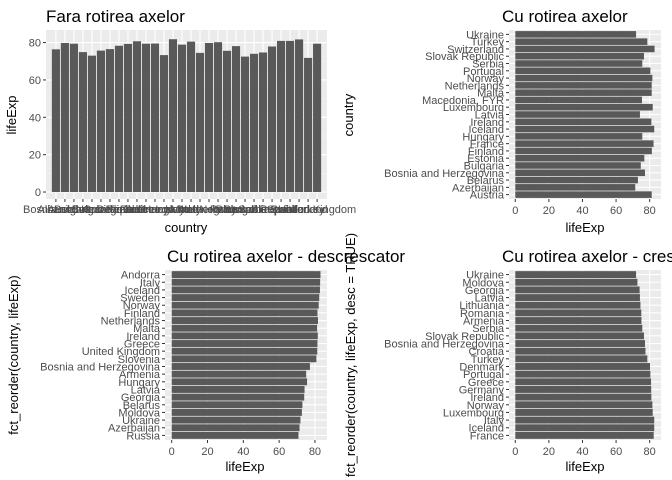 The width and height of the screenshot is (672, 480). What do you see at coordinates (487, 196) in the screenshot?
I see `y-tick-label: Austria` at bounding box center [487, 196].